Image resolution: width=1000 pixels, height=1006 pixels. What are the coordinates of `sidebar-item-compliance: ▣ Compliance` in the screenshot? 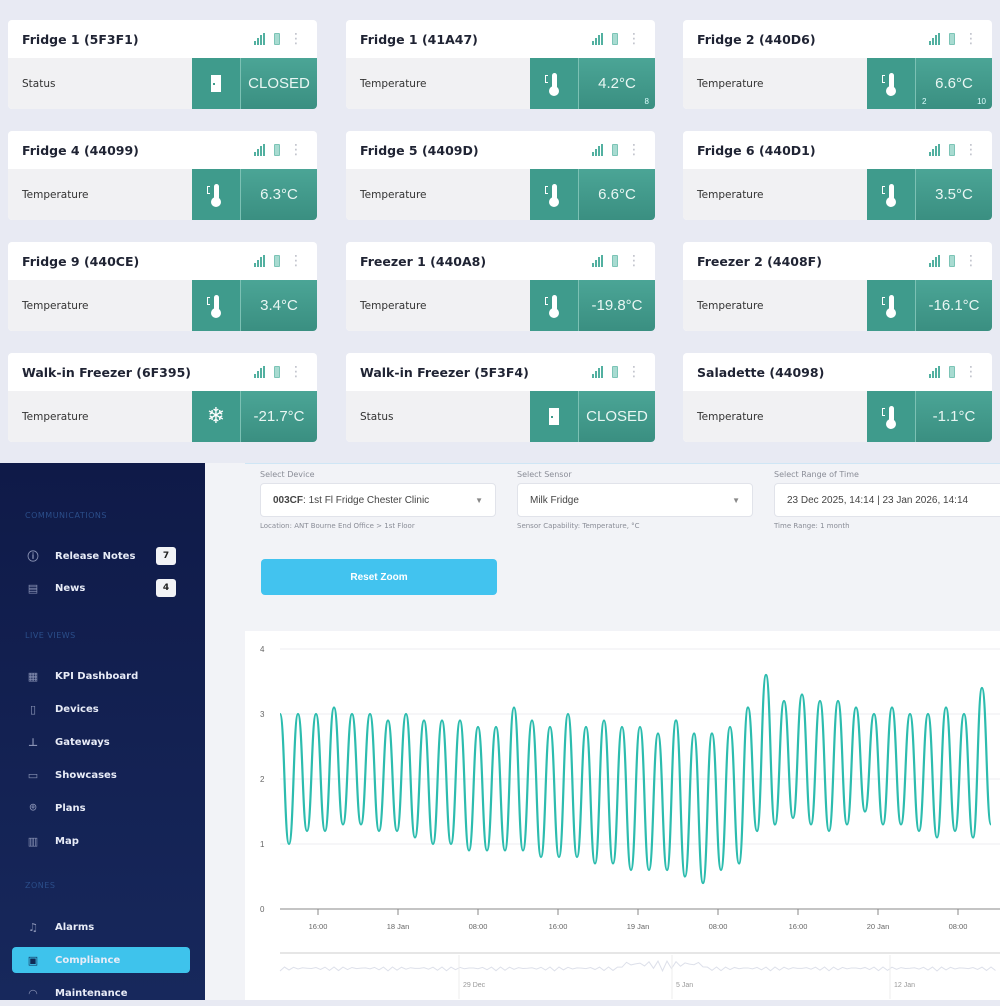 It's located at (101, 960).